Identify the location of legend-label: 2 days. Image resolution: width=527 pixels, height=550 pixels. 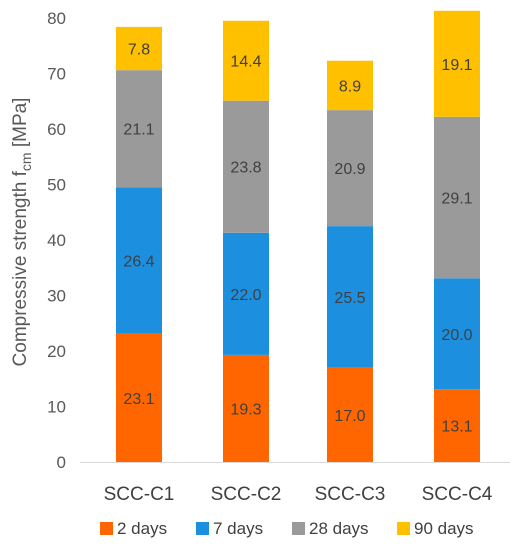
(142, 528).